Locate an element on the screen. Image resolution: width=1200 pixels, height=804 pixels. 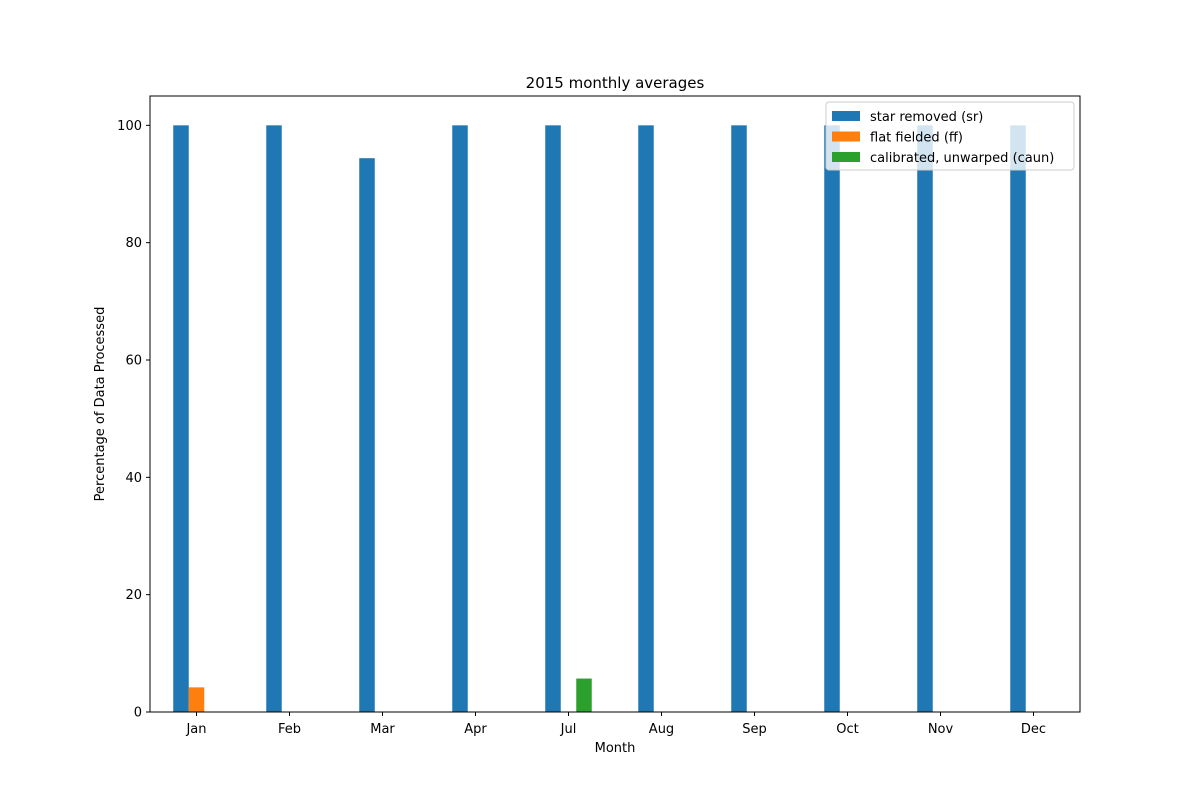
x-tick-label-feb: Feb is located at coordinates (289, 729).